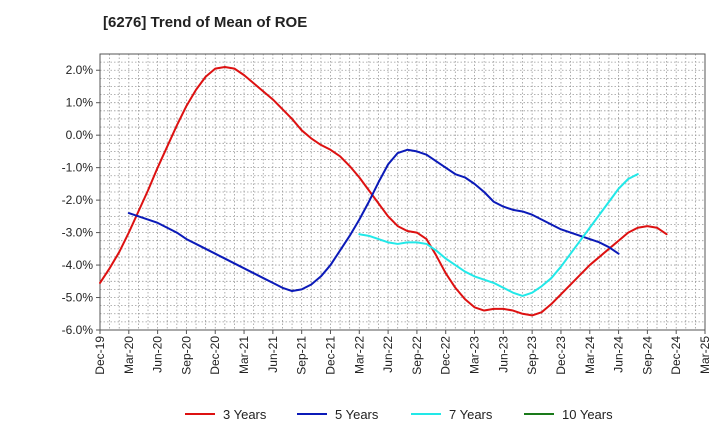 This screenshot has height=440, width=720. What do you see at coordinates (158, 354) in the screenshot?
I see `x-tick-label: Jun-20` at bounding box center [158, 354].